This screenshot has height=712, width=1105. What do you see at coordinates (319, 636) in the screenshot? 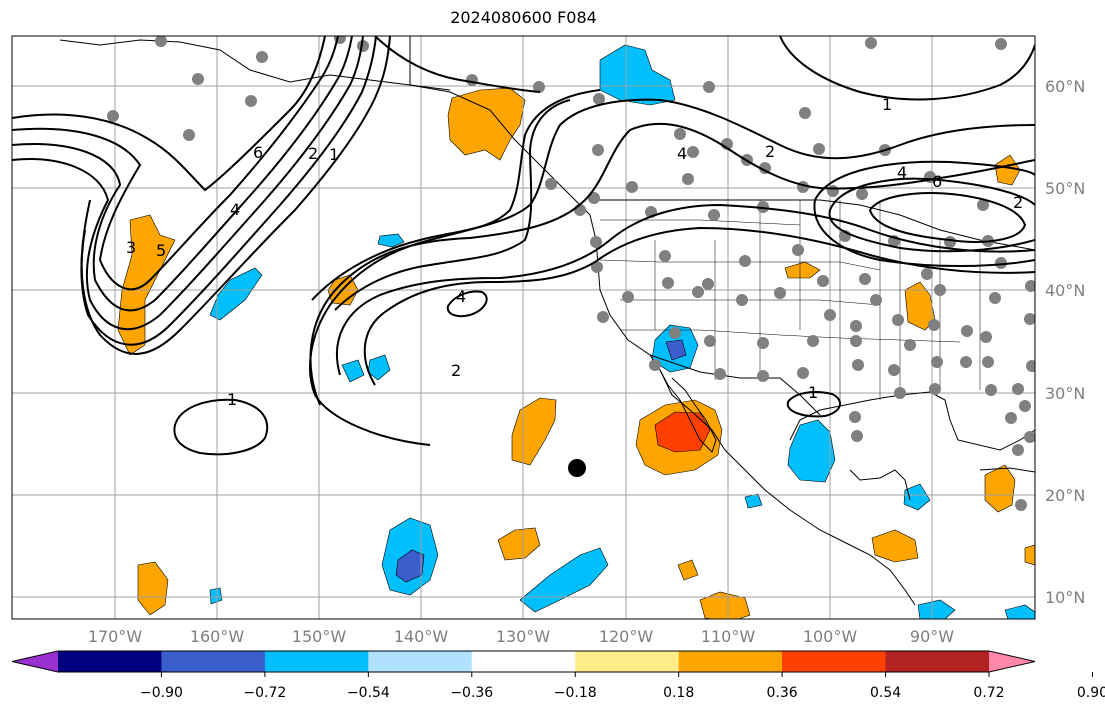
I see `lon-label: 150°W` at bounding box center [319, 636].